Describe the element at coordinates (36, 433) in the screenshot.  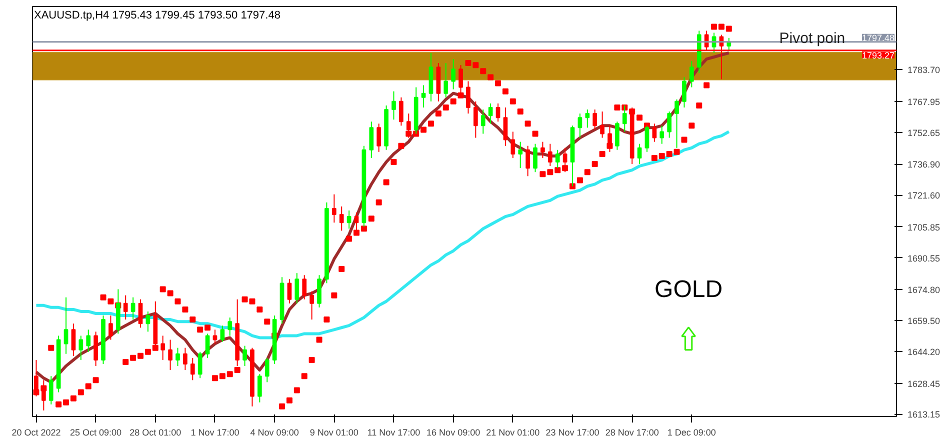
I see `x-tick-label: 20 Oct 2022` at that location.